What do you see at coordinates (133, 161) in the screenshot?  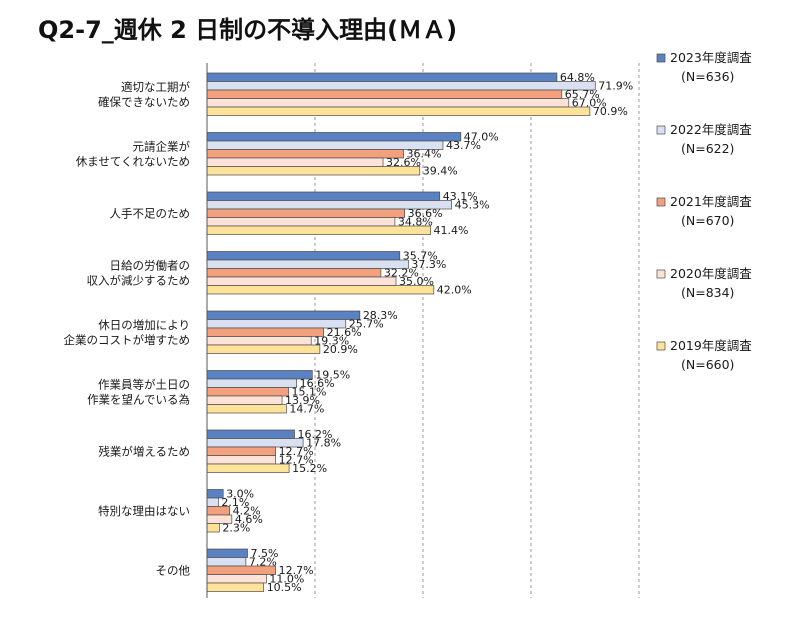 I see `category-label: 休ませてくれないため` at bounding box center [133, 161].